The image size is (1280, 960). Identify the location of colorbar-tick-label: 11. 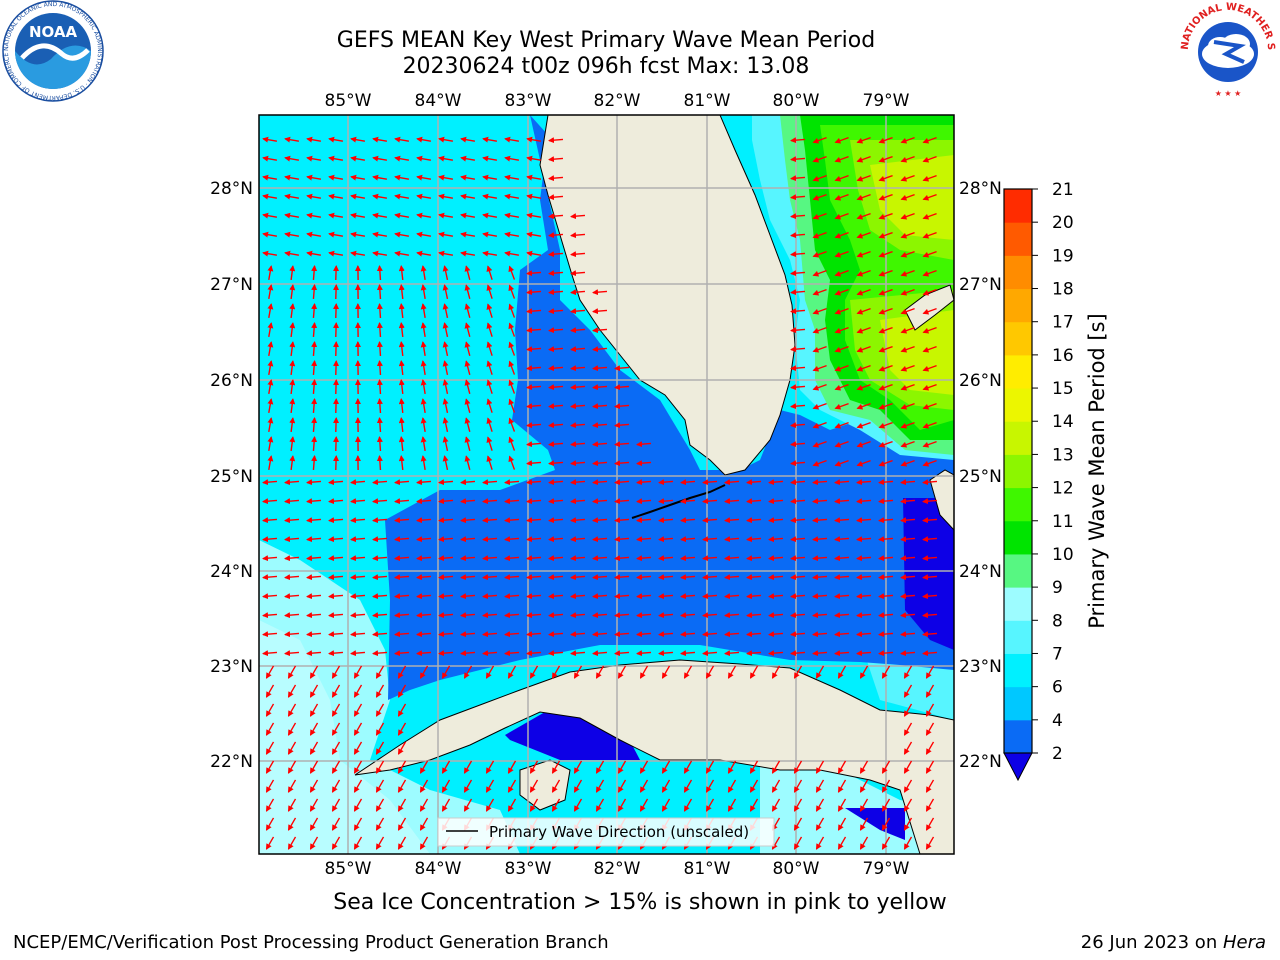
(1063, 522).